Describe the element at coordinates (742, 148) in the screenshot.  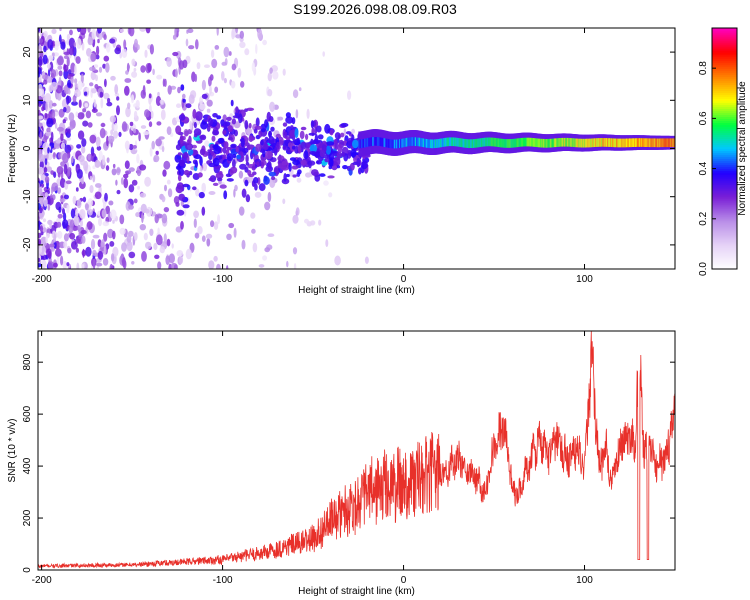
I see `colorbar-label: Normalized spectral amplitude` at that location.